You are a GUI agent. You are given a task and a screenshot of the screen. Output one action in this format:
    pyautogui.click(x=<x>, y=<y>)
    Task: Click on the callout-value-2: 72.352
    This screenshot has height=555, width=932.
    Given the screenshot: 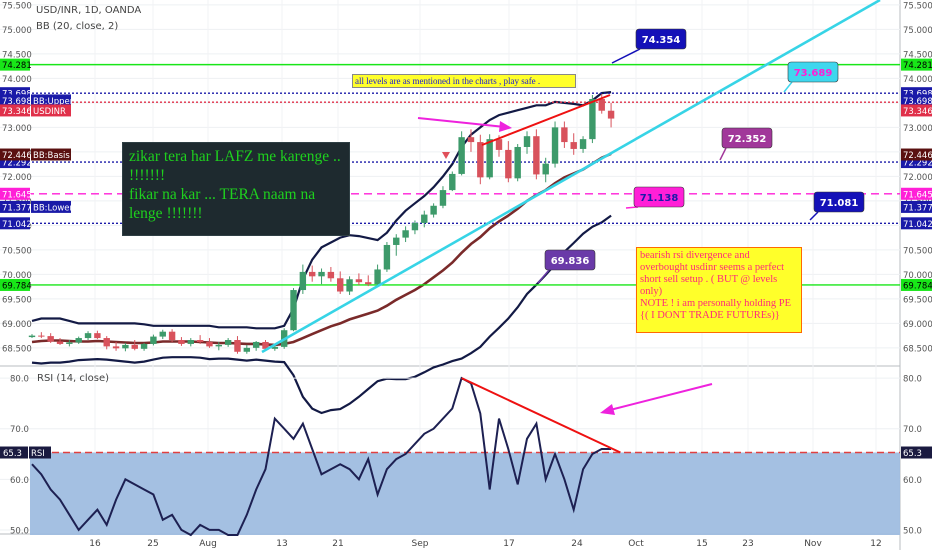 What is the action you would take?
    pyautogui.click(x=747, y=139)
    